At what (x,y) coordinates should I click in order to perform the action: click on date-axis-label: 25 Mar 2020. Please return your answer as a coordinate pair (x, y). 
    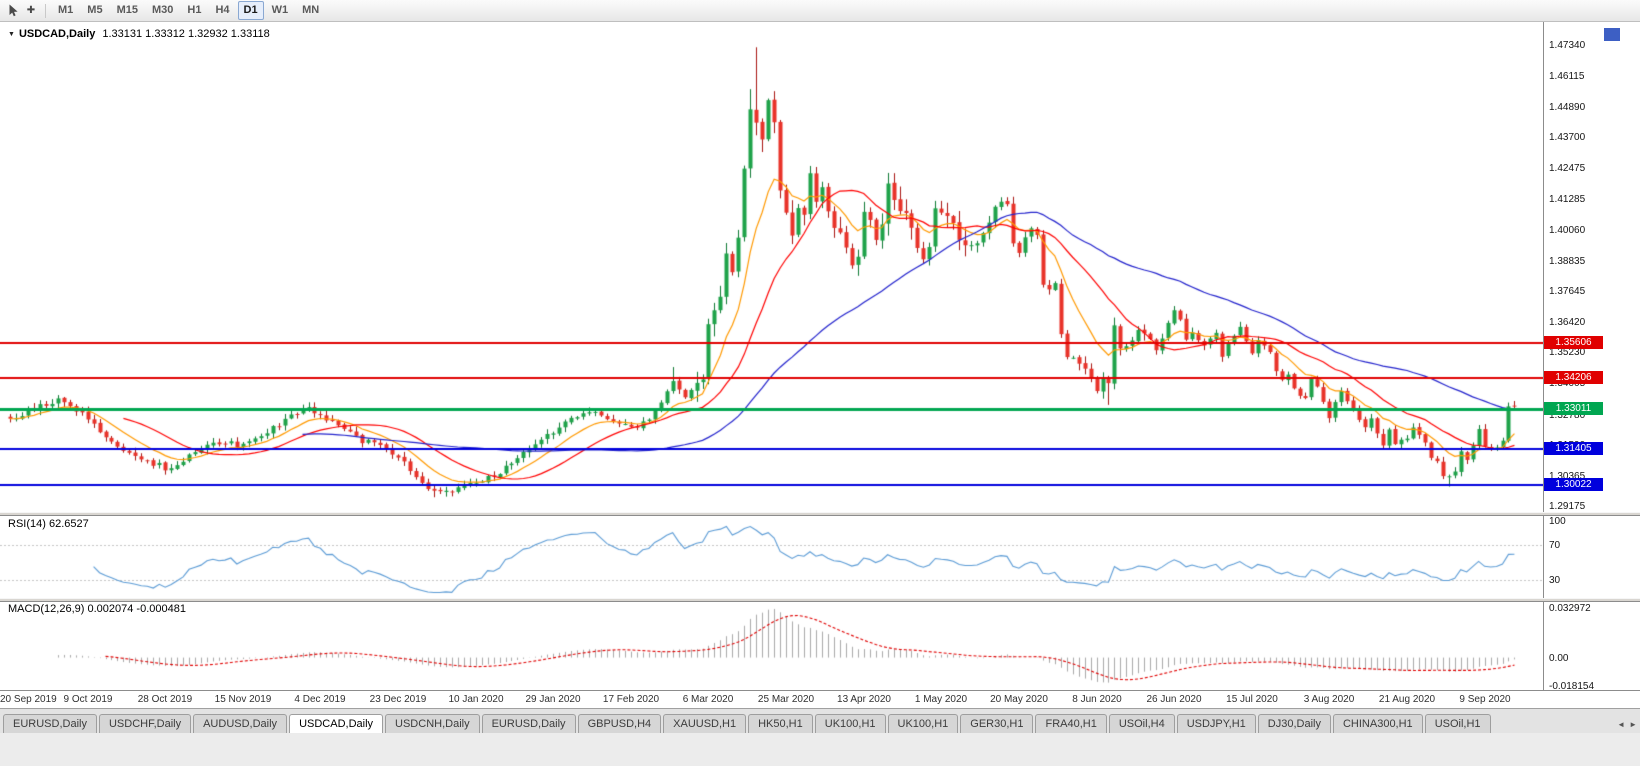
    Looking at the image, I should click on (786, 699).